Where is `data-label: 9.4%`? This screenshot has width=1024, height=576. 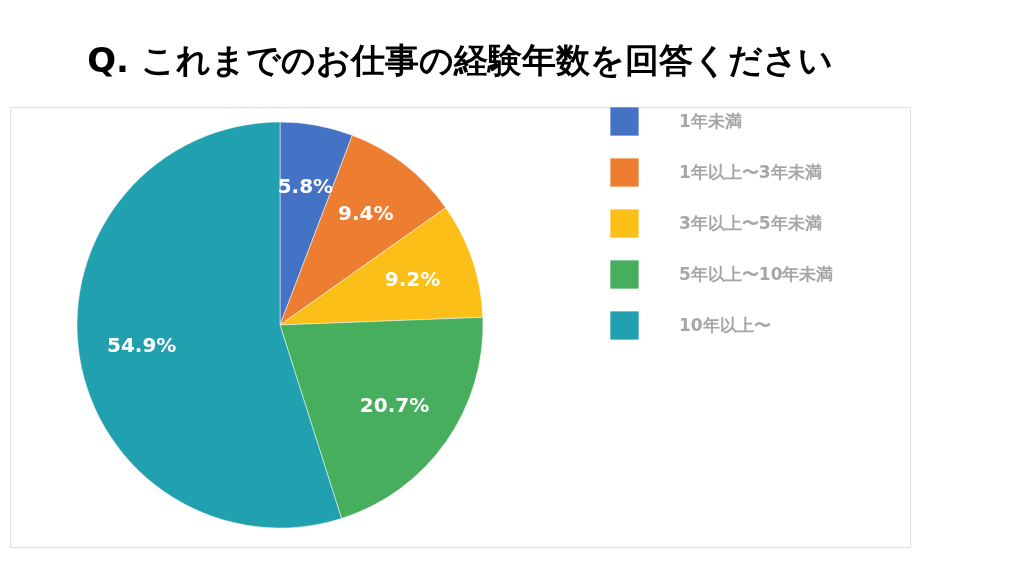
data-label: 9.4% is located at coordinates (366, 213).